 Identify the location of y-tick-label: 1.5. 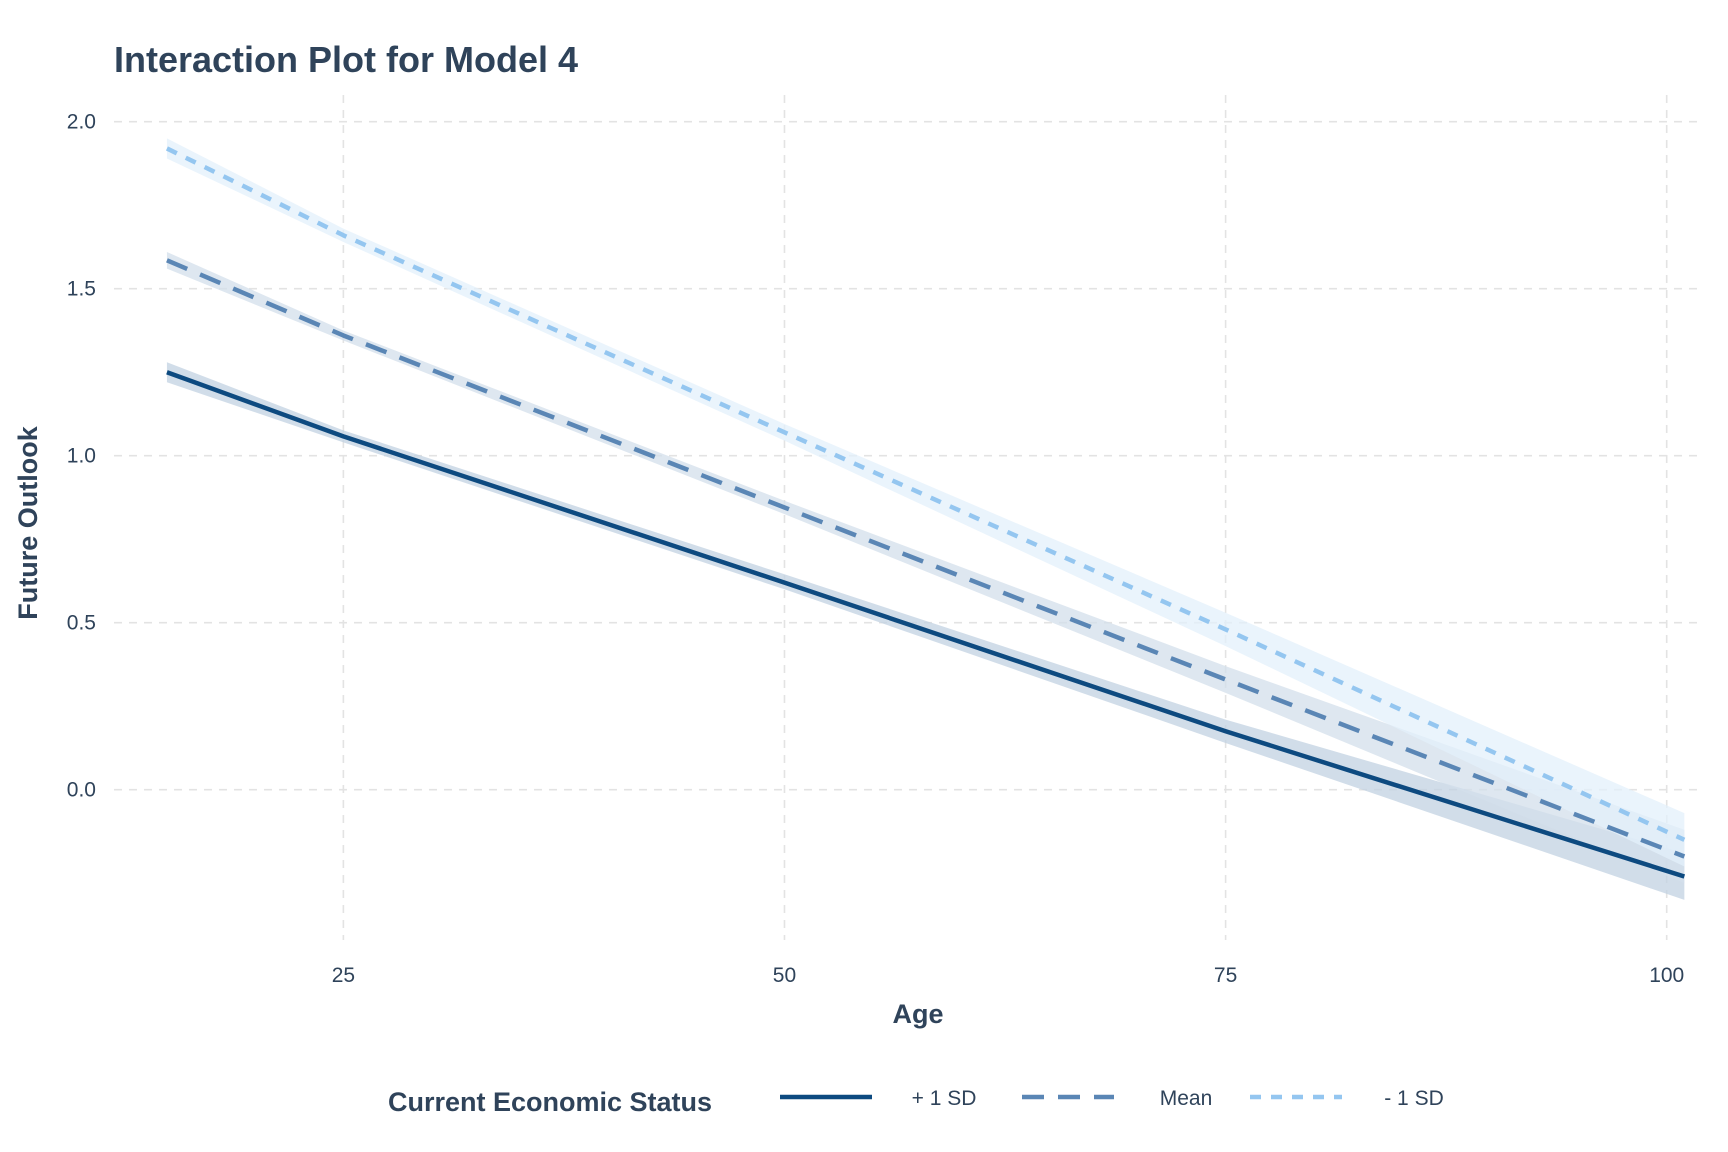
(81, 289).